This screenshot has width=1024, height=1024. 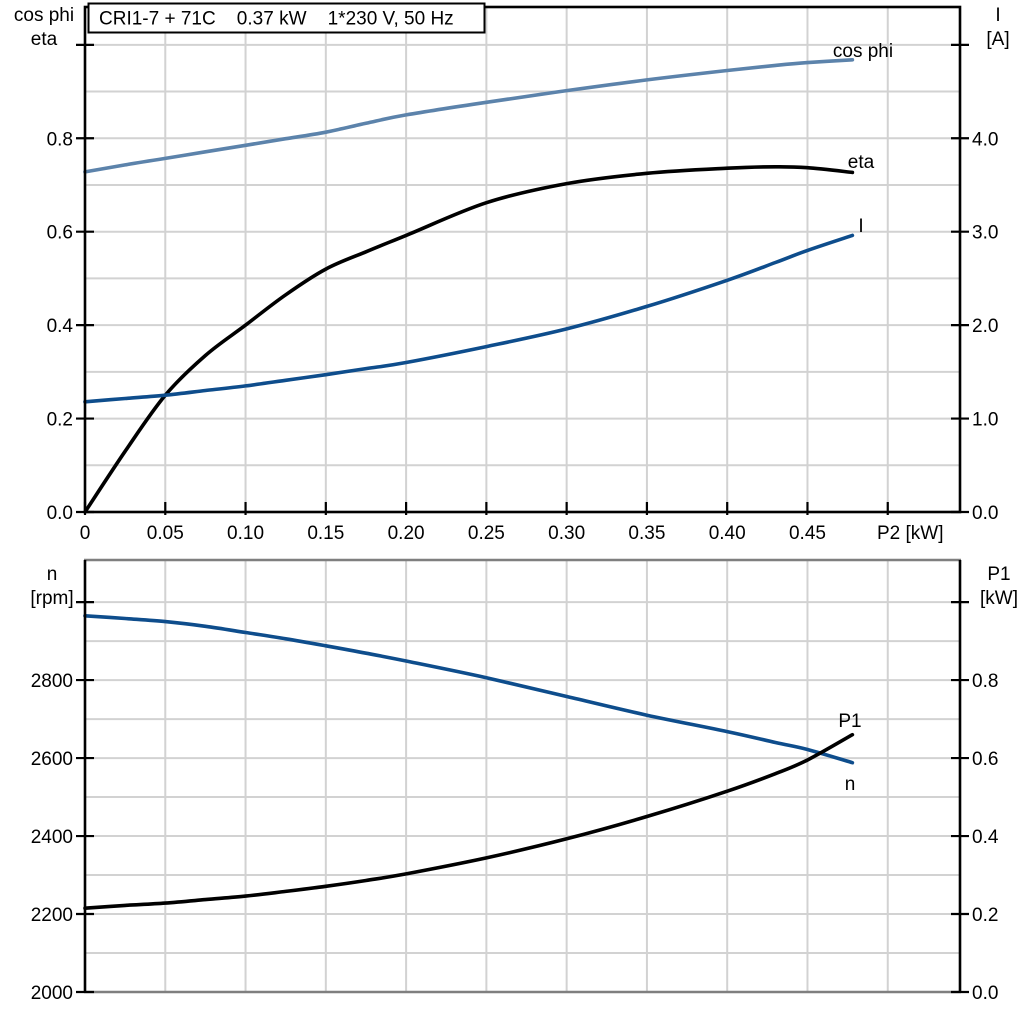 What do you see at coordinates (60, 139) in the screenshot?
I see `tick-label-left: 0.8` at bounding box center [60, 139].